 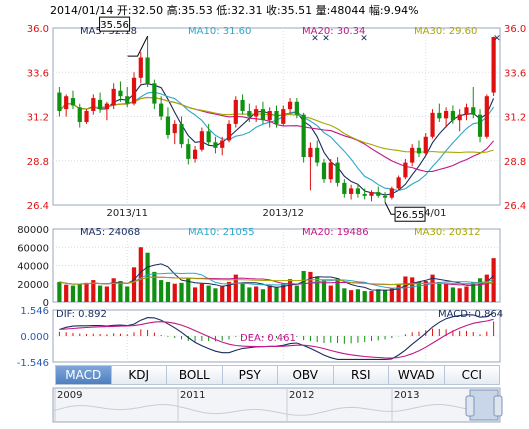 I want to click on volume-y-tick: 20000, so click(x=33, y=285).